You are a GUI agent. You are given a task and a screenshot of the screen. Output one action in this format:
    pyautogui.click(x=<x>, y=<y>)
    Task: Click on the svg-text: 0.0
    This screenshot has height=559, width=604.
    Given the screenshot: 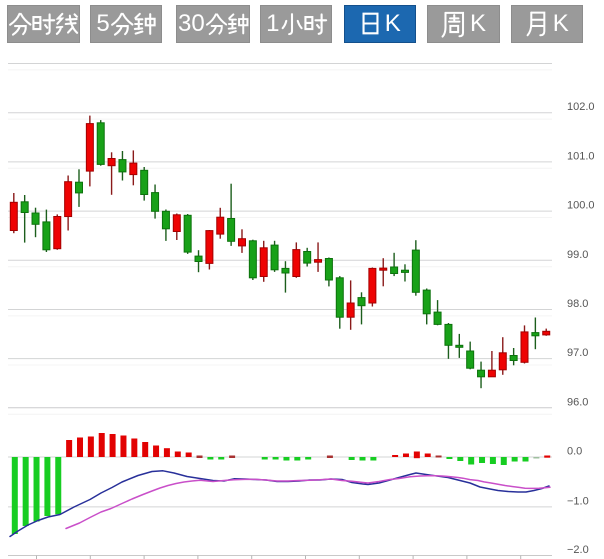 What is the action you would take?
    pyautogui.click(x=574, y=452)
    